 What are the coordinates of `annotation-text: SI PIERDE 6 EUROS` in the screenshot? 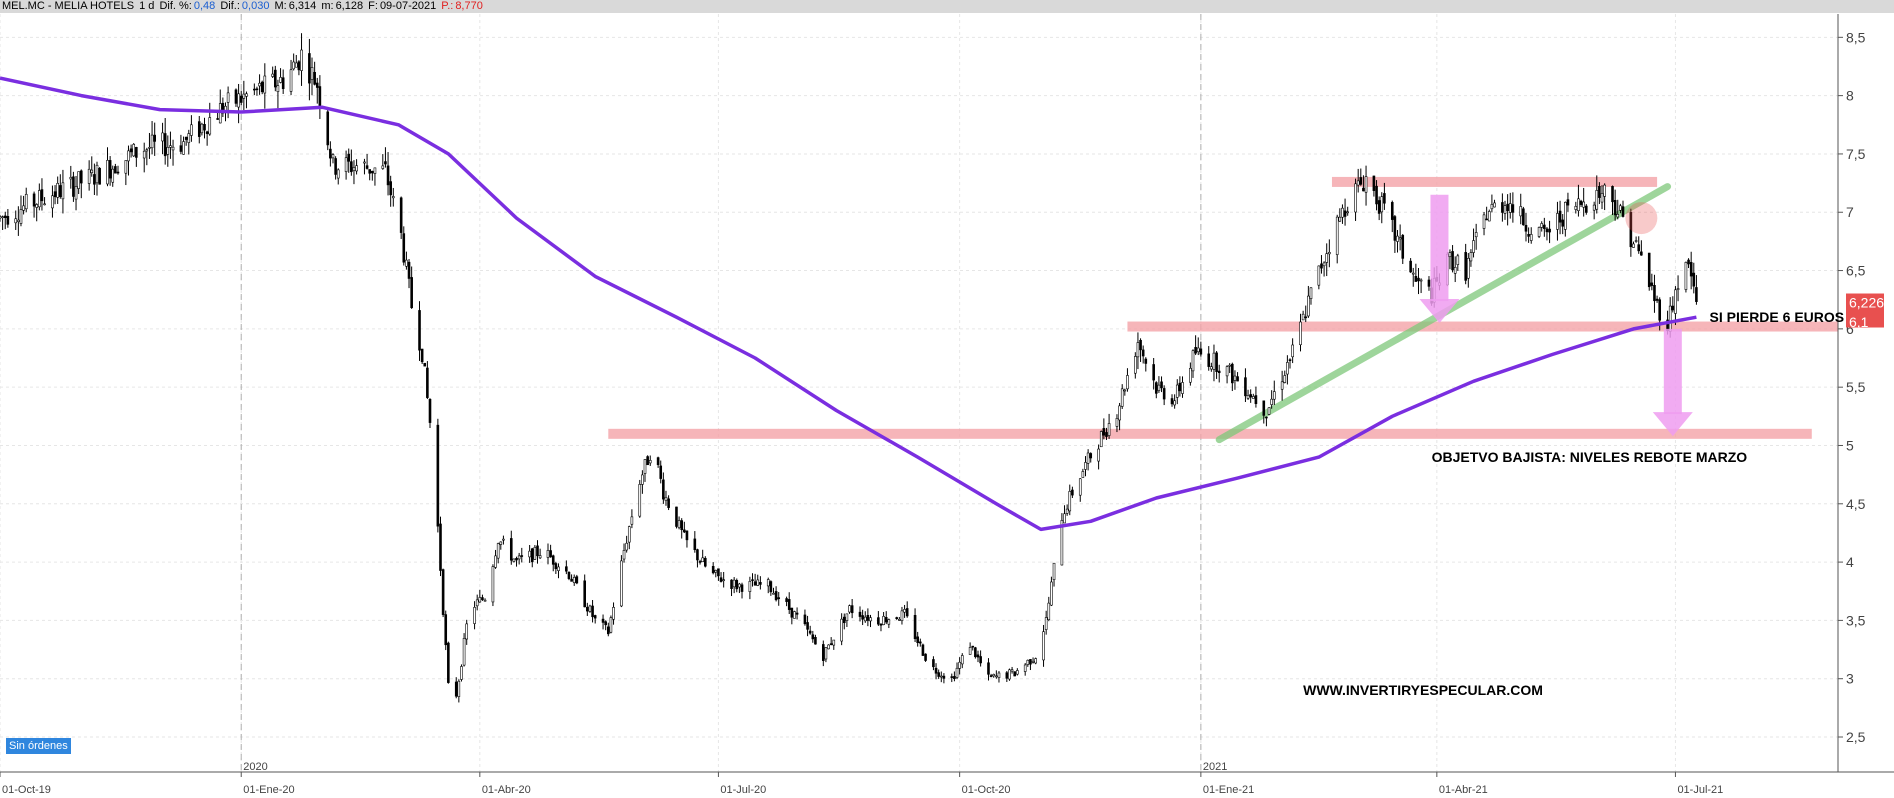 It's located at (1777, 317).